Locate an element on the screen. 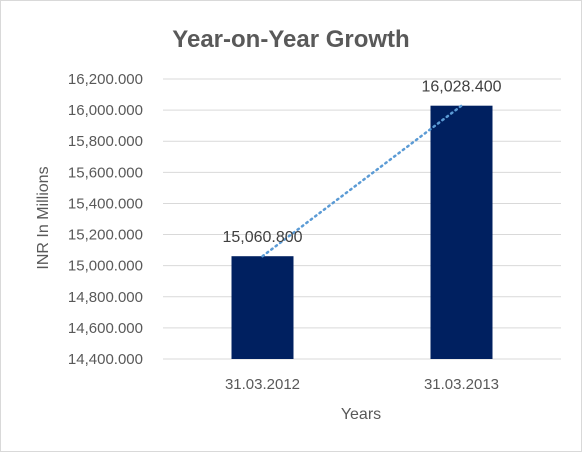 The image size is (582, 452). trendline is located at coordinates (362, 181).